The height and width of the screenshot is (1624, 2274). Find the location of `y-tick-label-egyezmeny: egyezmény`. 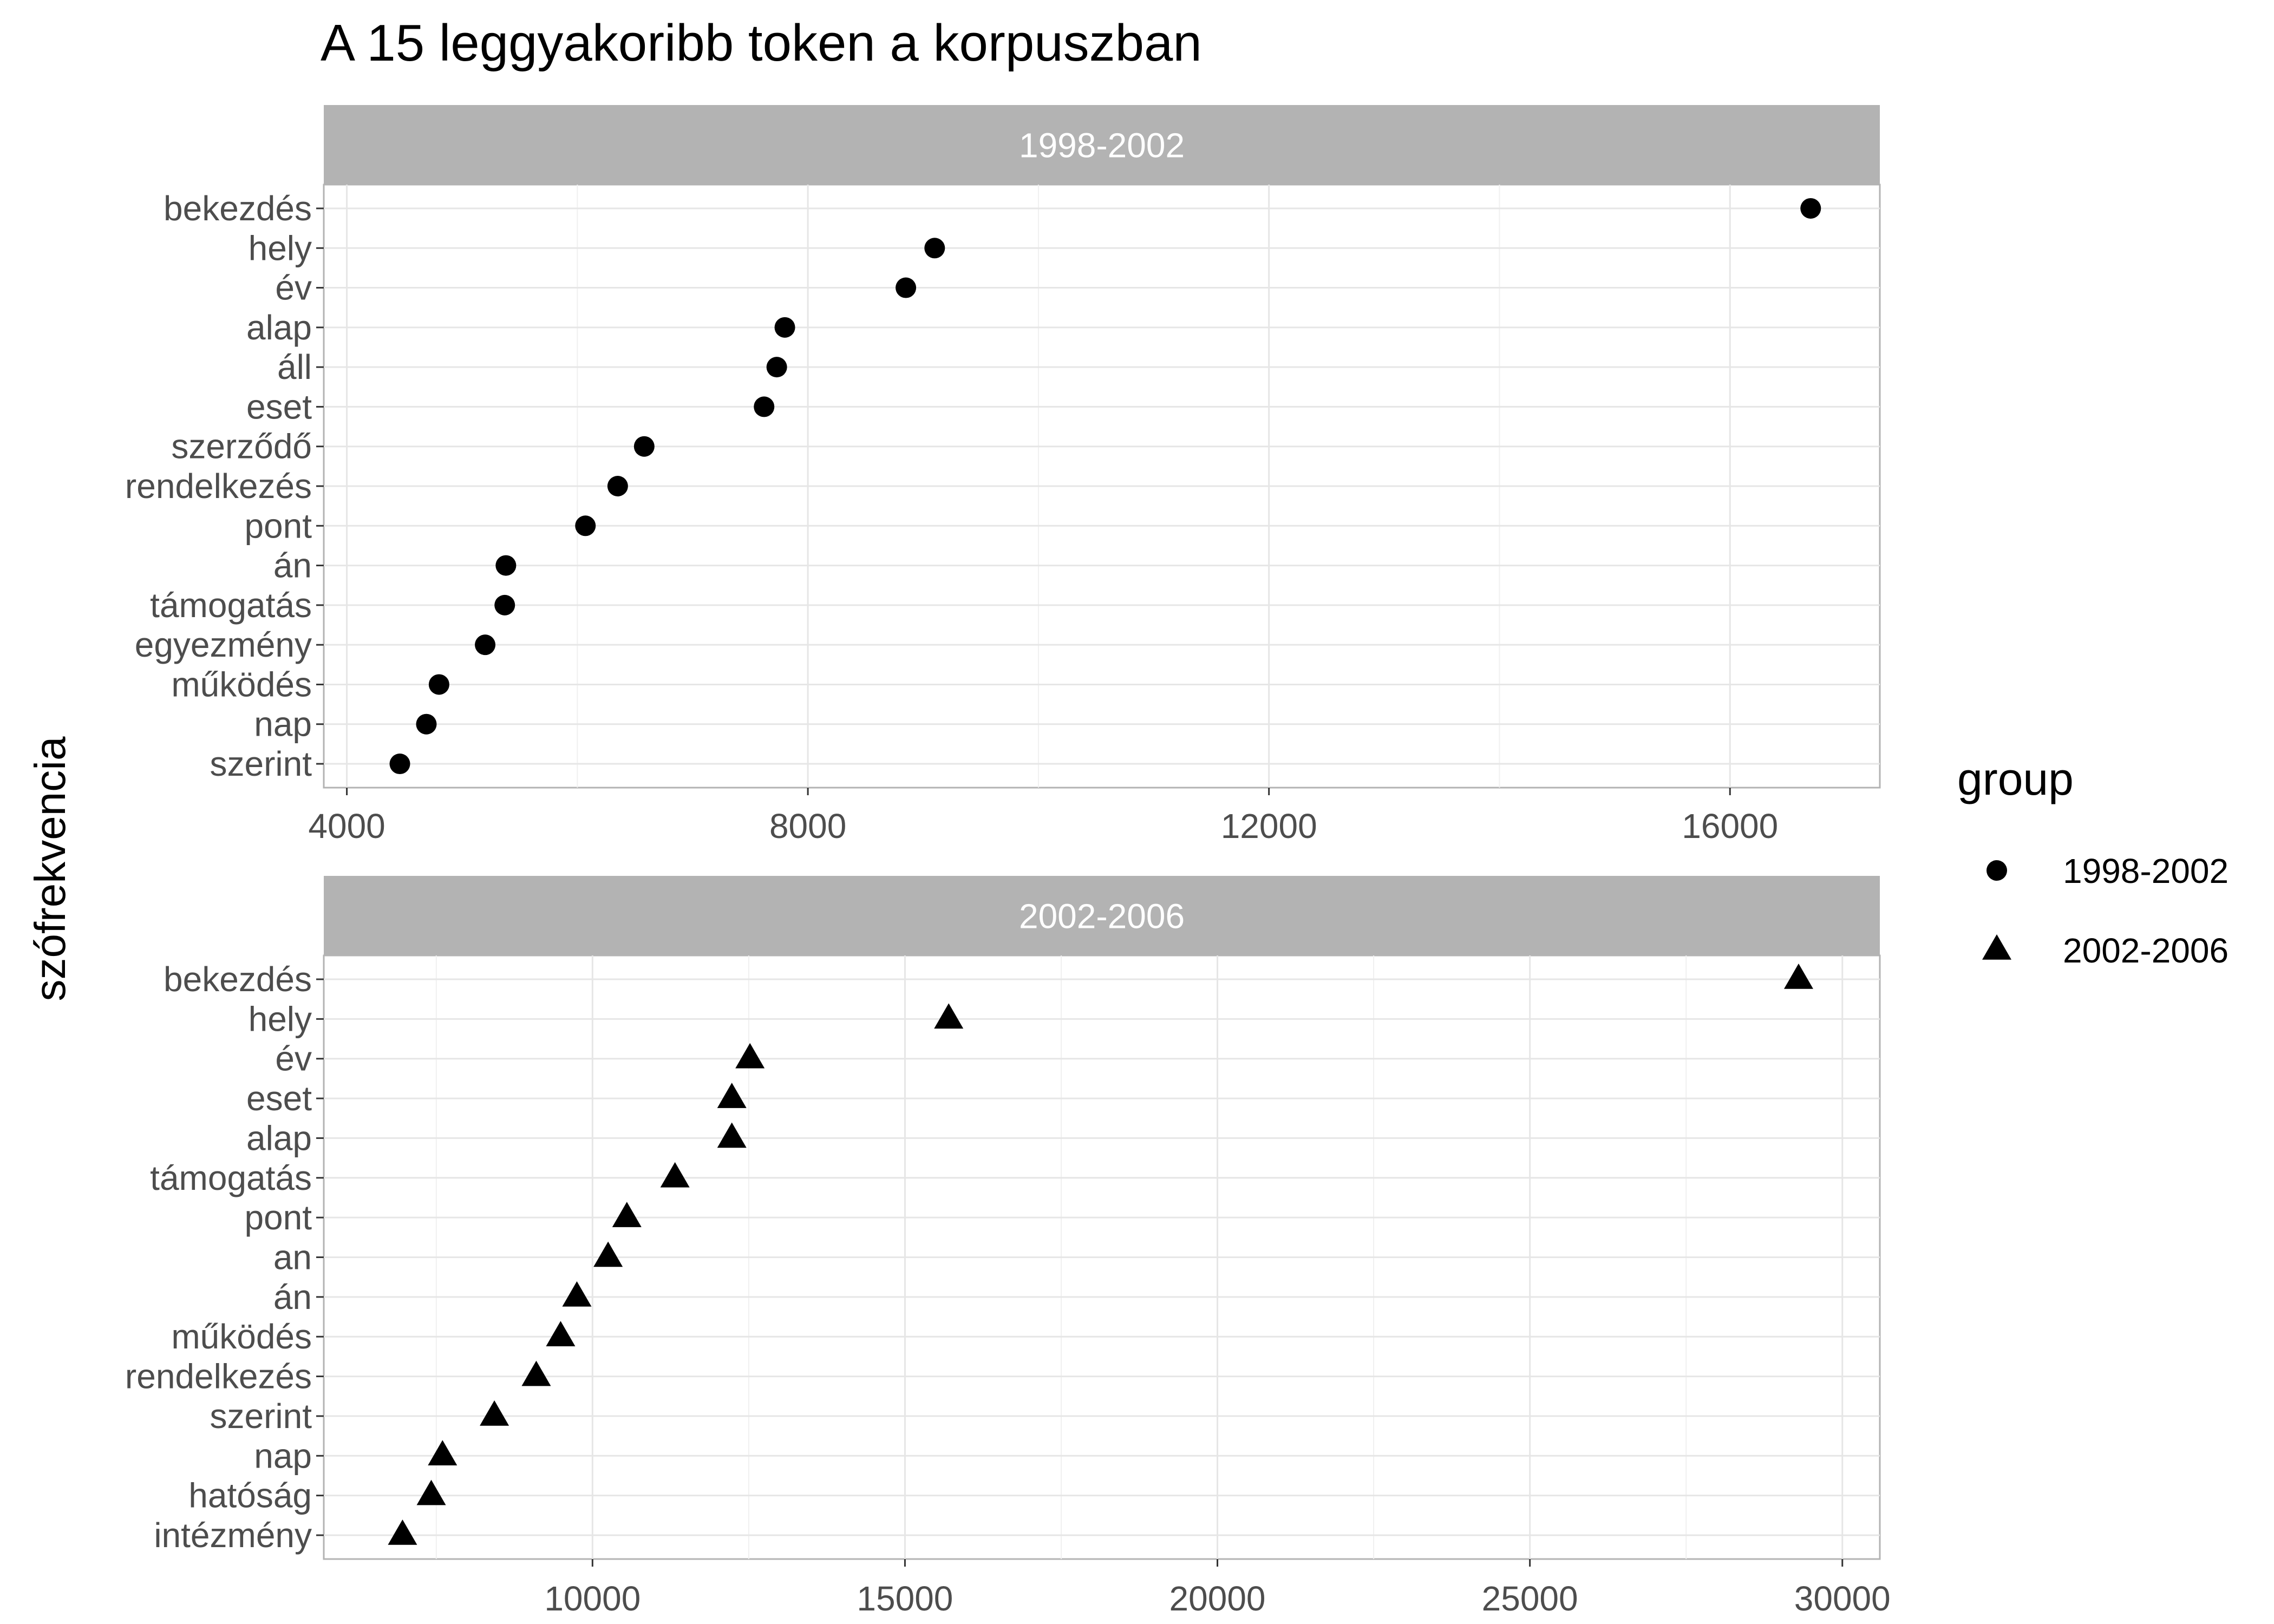

y-tick-label-egyezmeny: egyezmény is located at coordinates (224, 645).